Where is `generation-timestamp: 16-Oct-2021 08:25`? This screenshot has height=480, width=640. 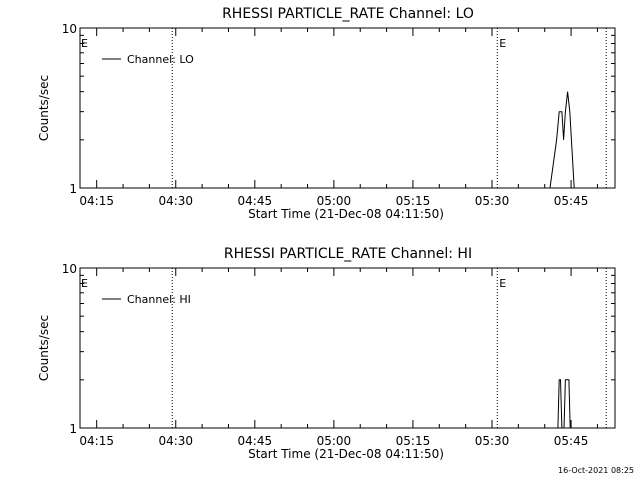
generation-timestamp: 16-Oct-2021 08:25 is located at coordinates (596, 470).